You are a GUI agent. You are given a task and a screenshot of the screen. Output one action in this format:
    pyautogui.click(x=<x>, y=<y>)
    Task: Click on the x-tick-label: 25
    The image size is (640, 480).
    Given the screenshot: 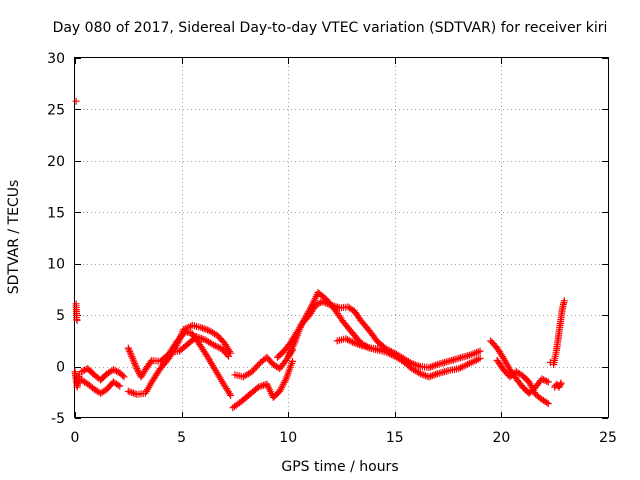 What is the action you would take?
    pyautogui.click(x=608, y=438)
    